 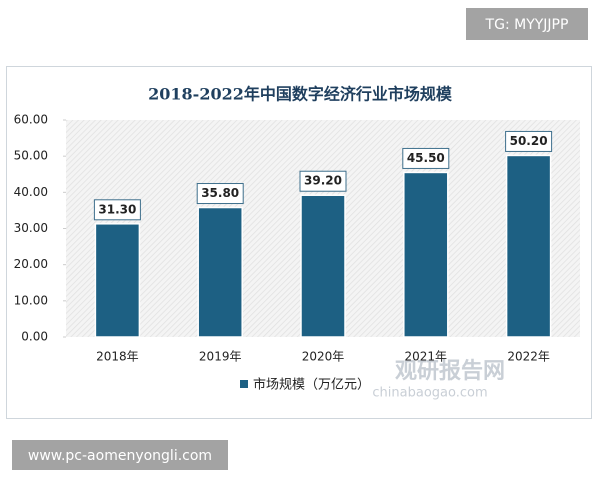 What do you see at coordinates (450, 371) in the screenshot?
I see `watermark-name: 观研报告网` at bounding box center [450, 371].